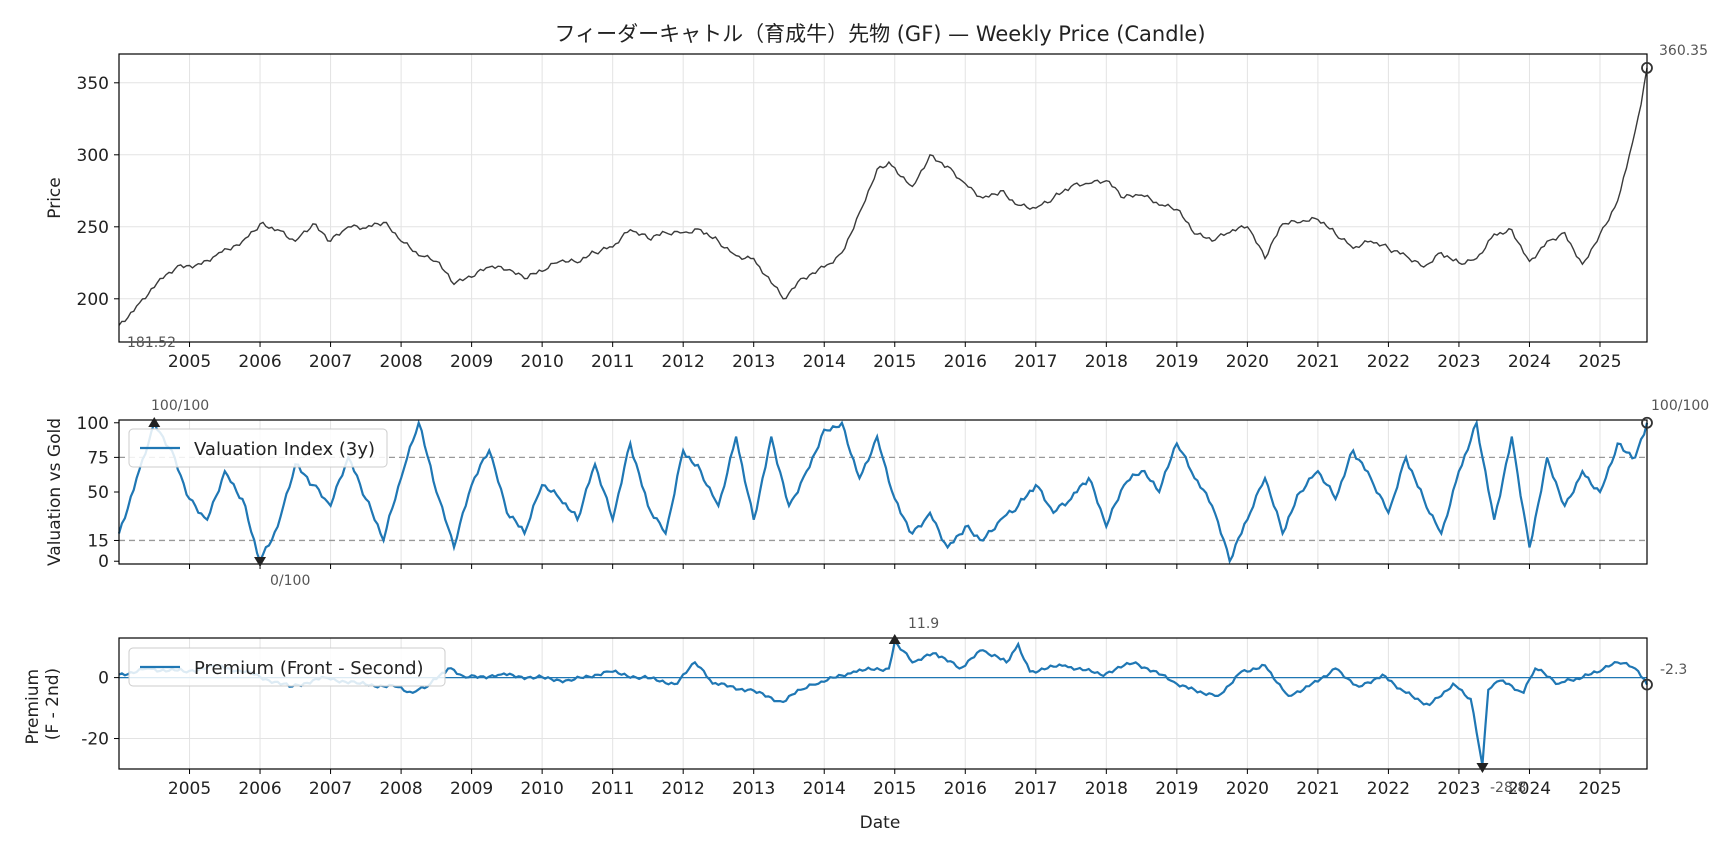  Describe the element at coordinates (93, 424) in the screenshot. I see `y-tick-label-100: 100` at that location.